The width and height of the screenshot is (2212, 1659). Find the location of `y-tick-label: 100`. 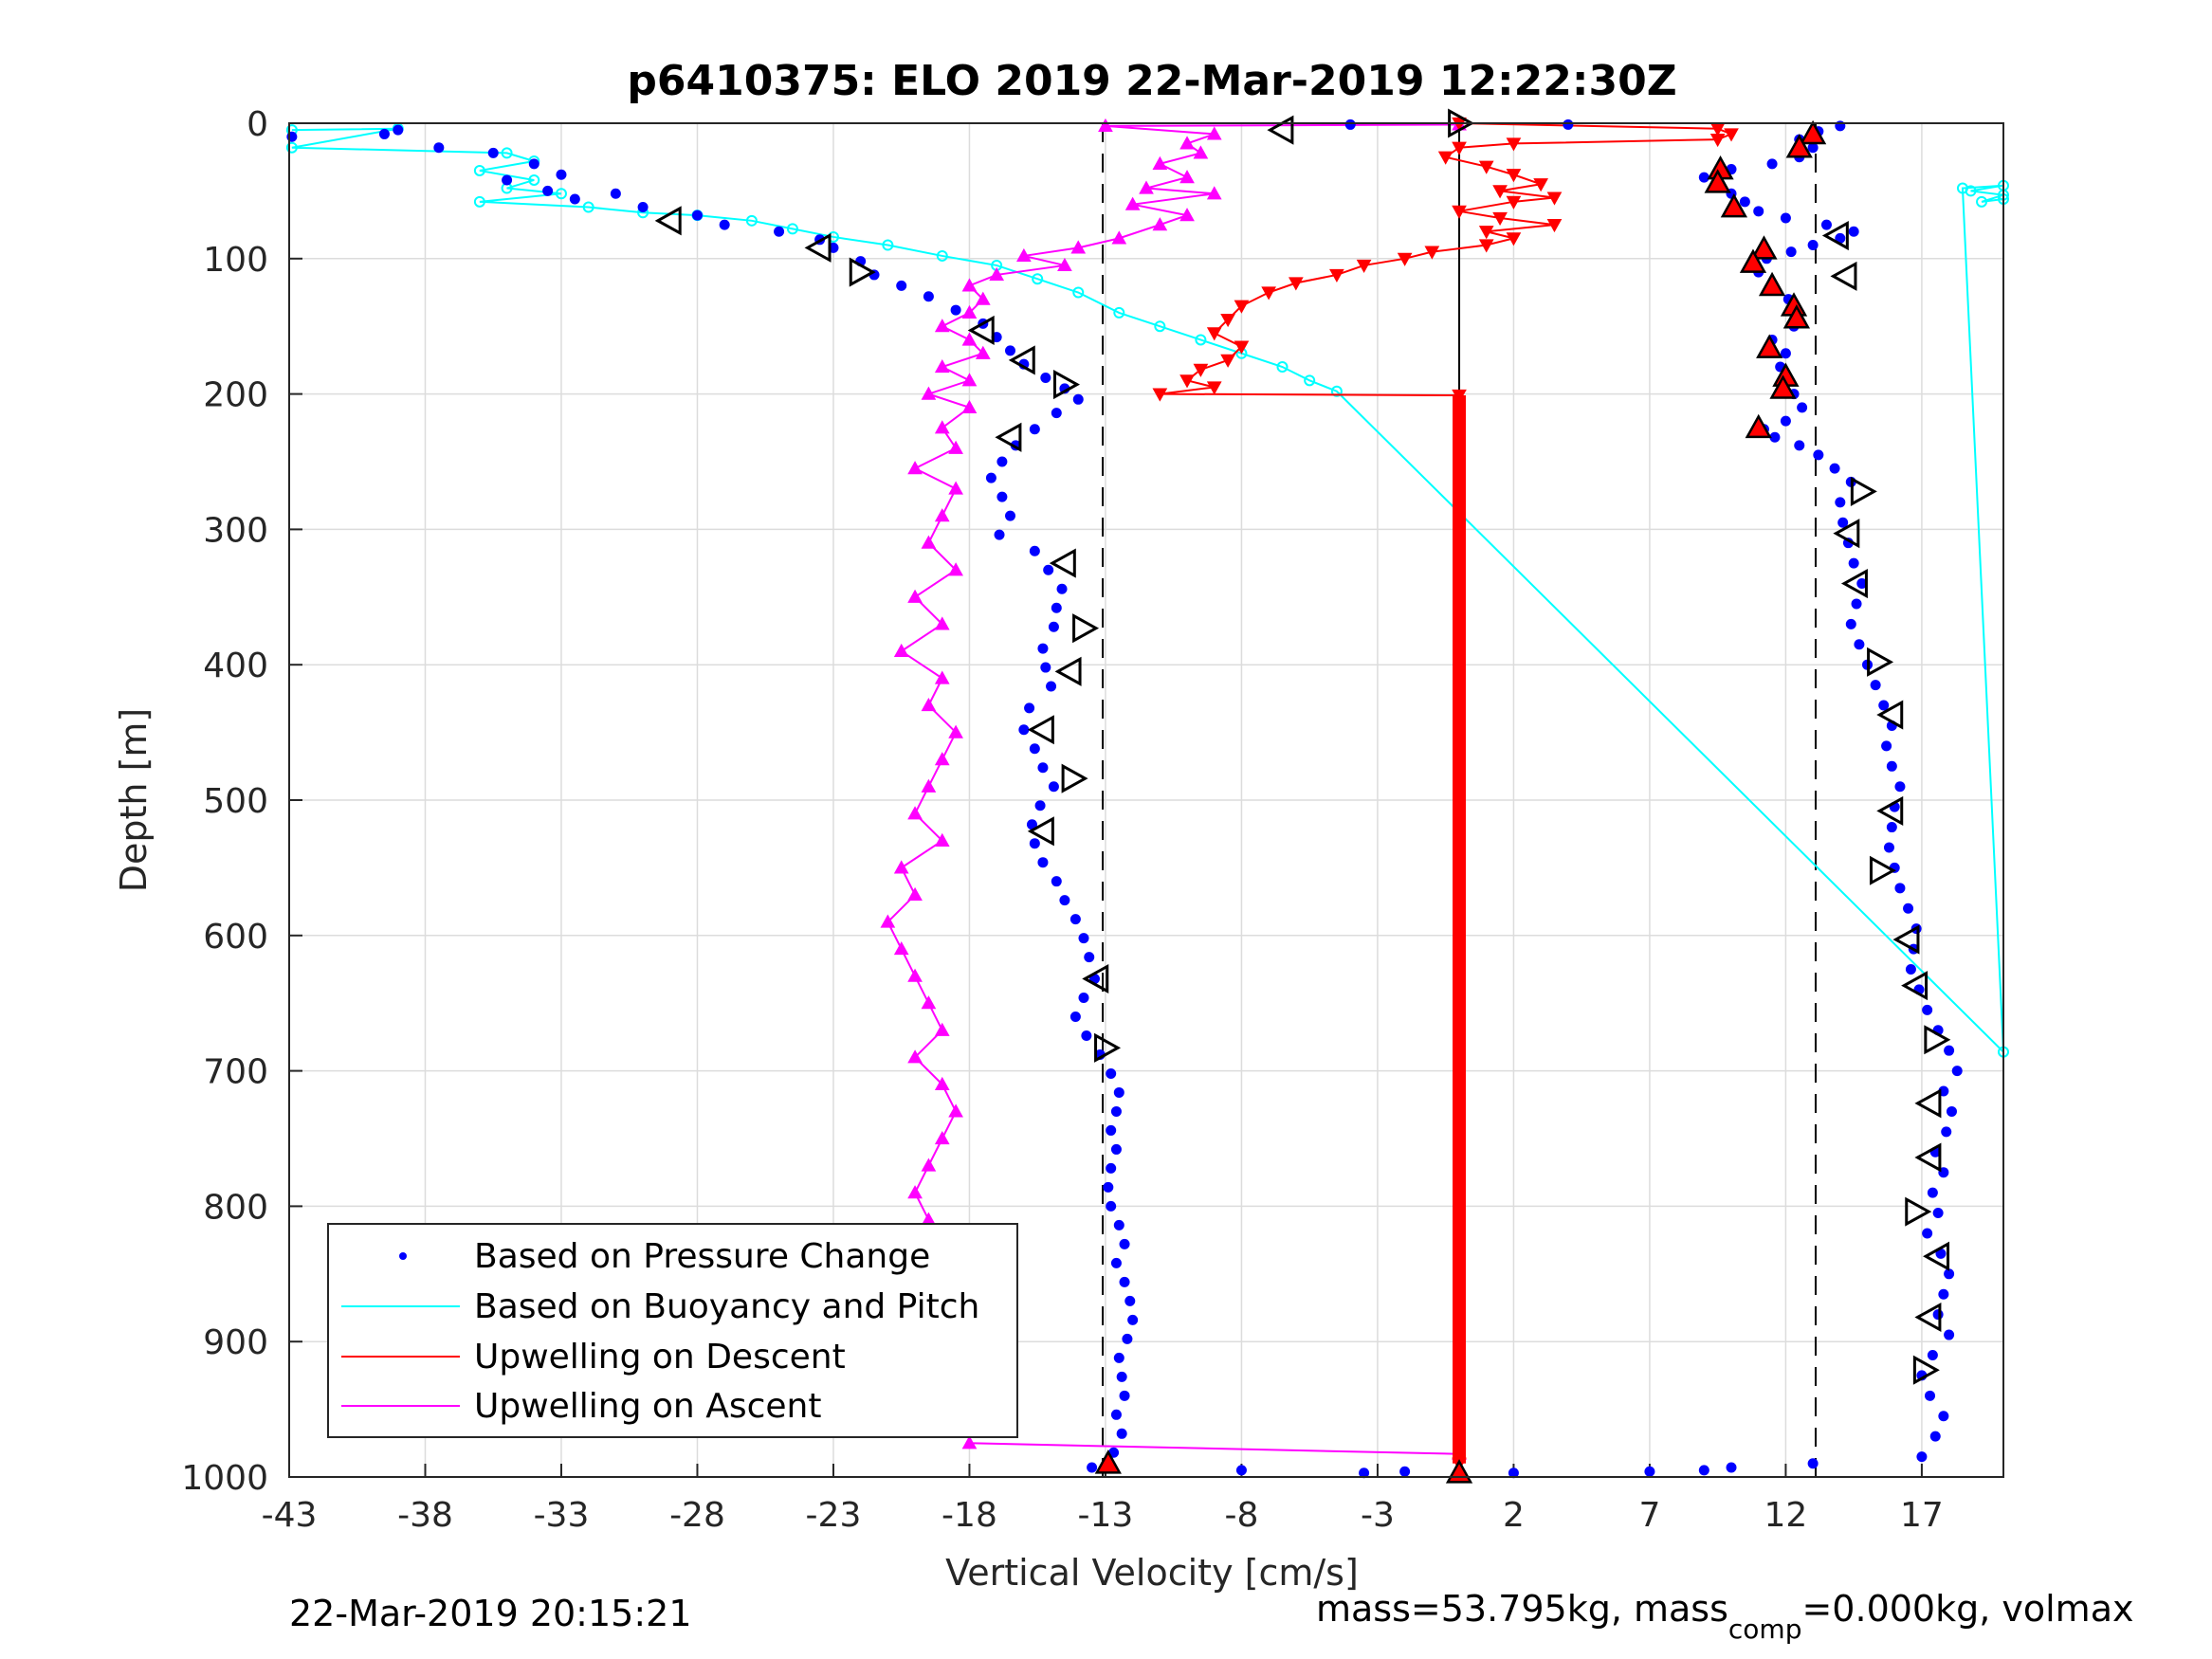

y-tick-label: 100 is located at coordinates (235, 260).